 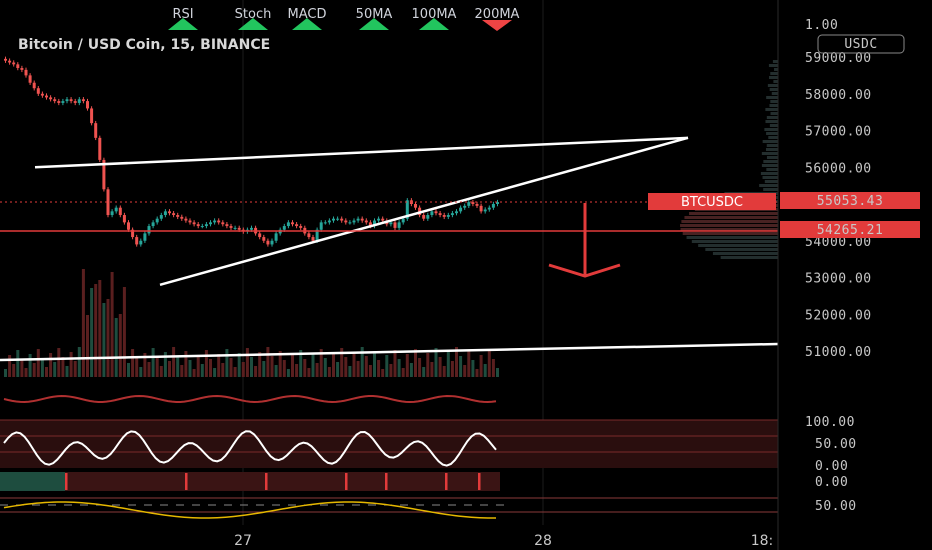 What do you see at coordinates (434, 14) in the screenshot?
I see `indicator-label-100ma: 100MA` at bounding box center [434, 14].